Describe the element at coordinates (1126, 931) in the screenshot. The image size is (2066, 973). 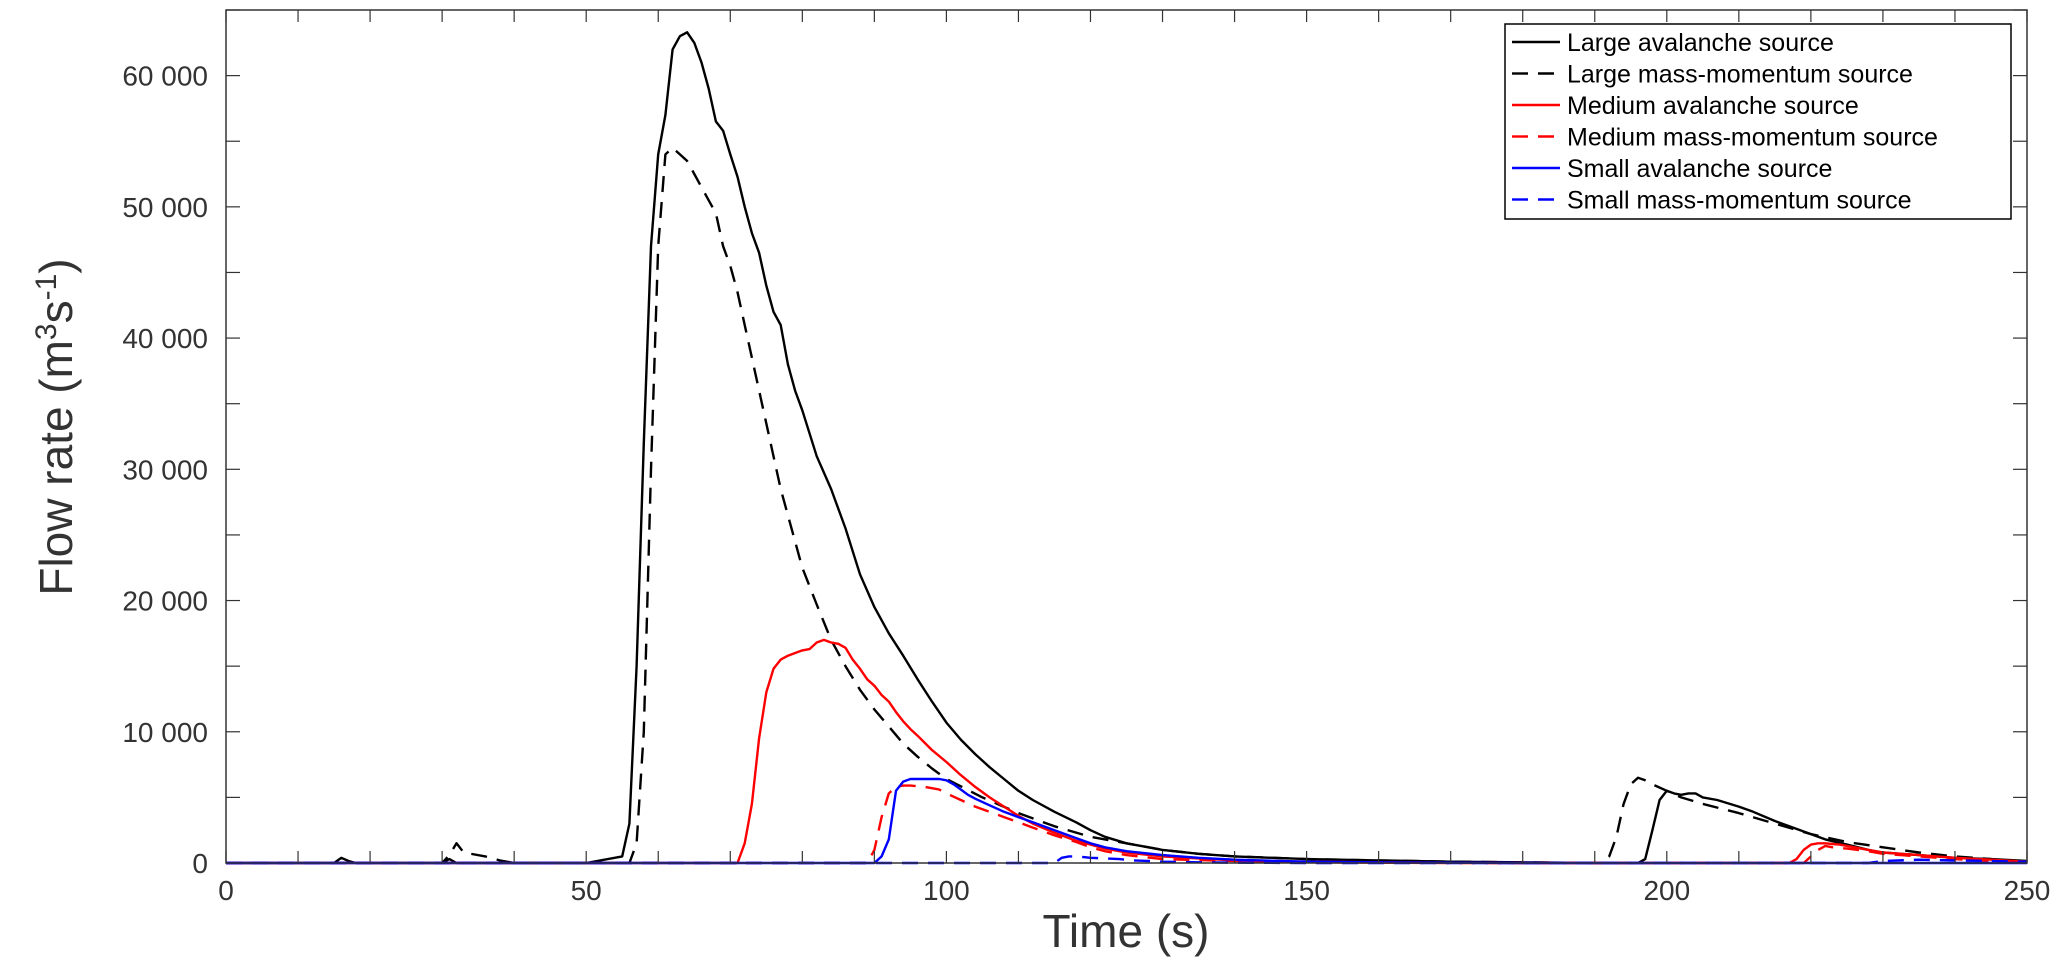
I see `x-axis-label: Time (s)` at that location.